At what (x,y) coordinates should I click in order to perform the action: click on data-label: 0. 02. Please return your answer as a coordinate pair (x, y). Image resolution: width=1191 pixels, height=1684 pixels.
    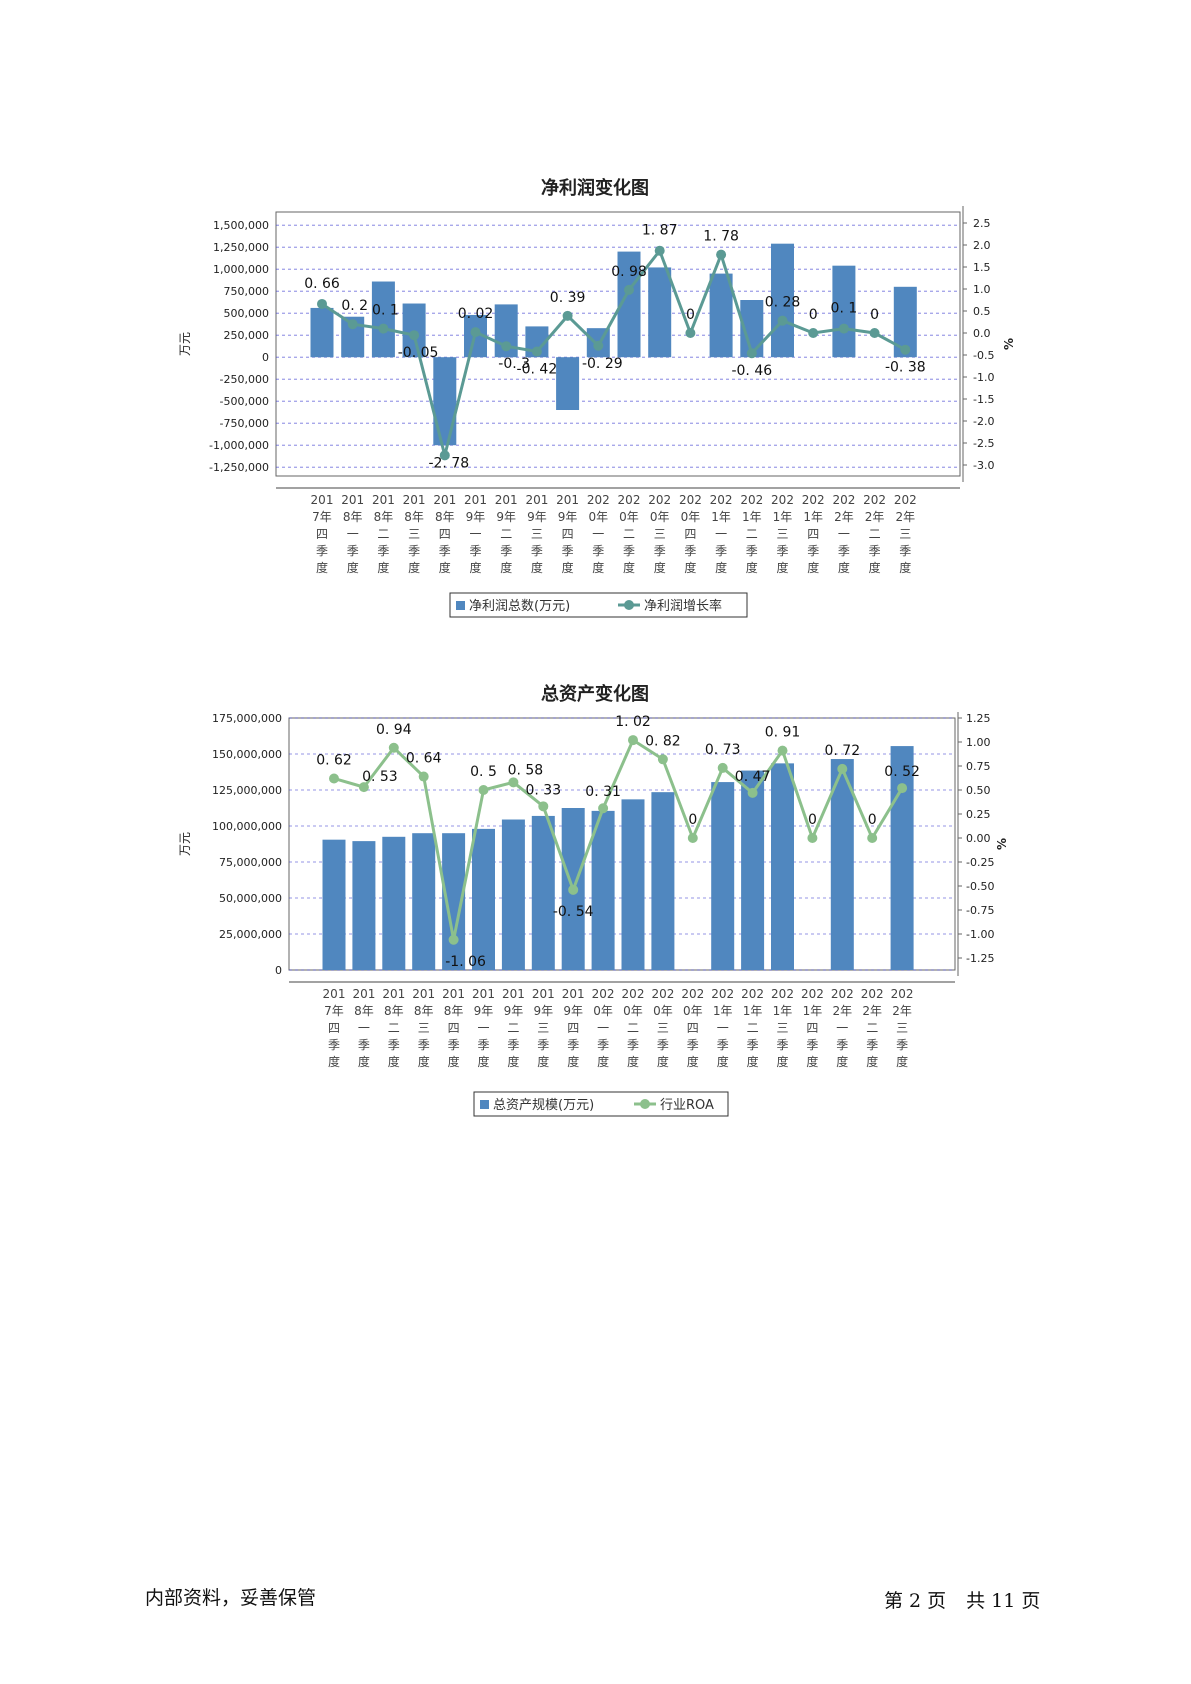
    Looking at the image, I should click on (476, 314).